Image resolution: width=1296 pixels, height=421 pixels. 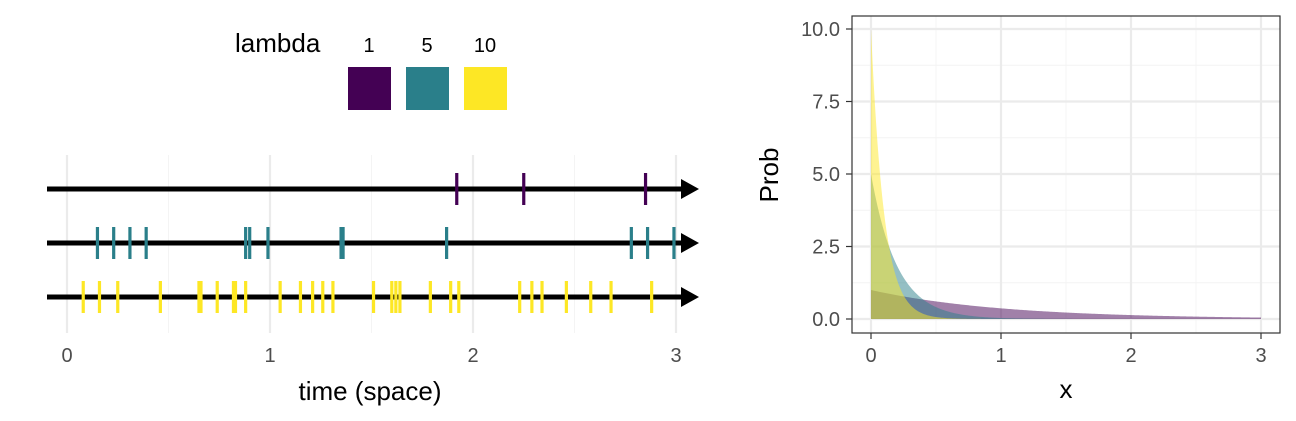 What do you see at coordinates (368, 46) in the screenshot?
I see `legend-label-1: 1` at bounding box center [368, 46].